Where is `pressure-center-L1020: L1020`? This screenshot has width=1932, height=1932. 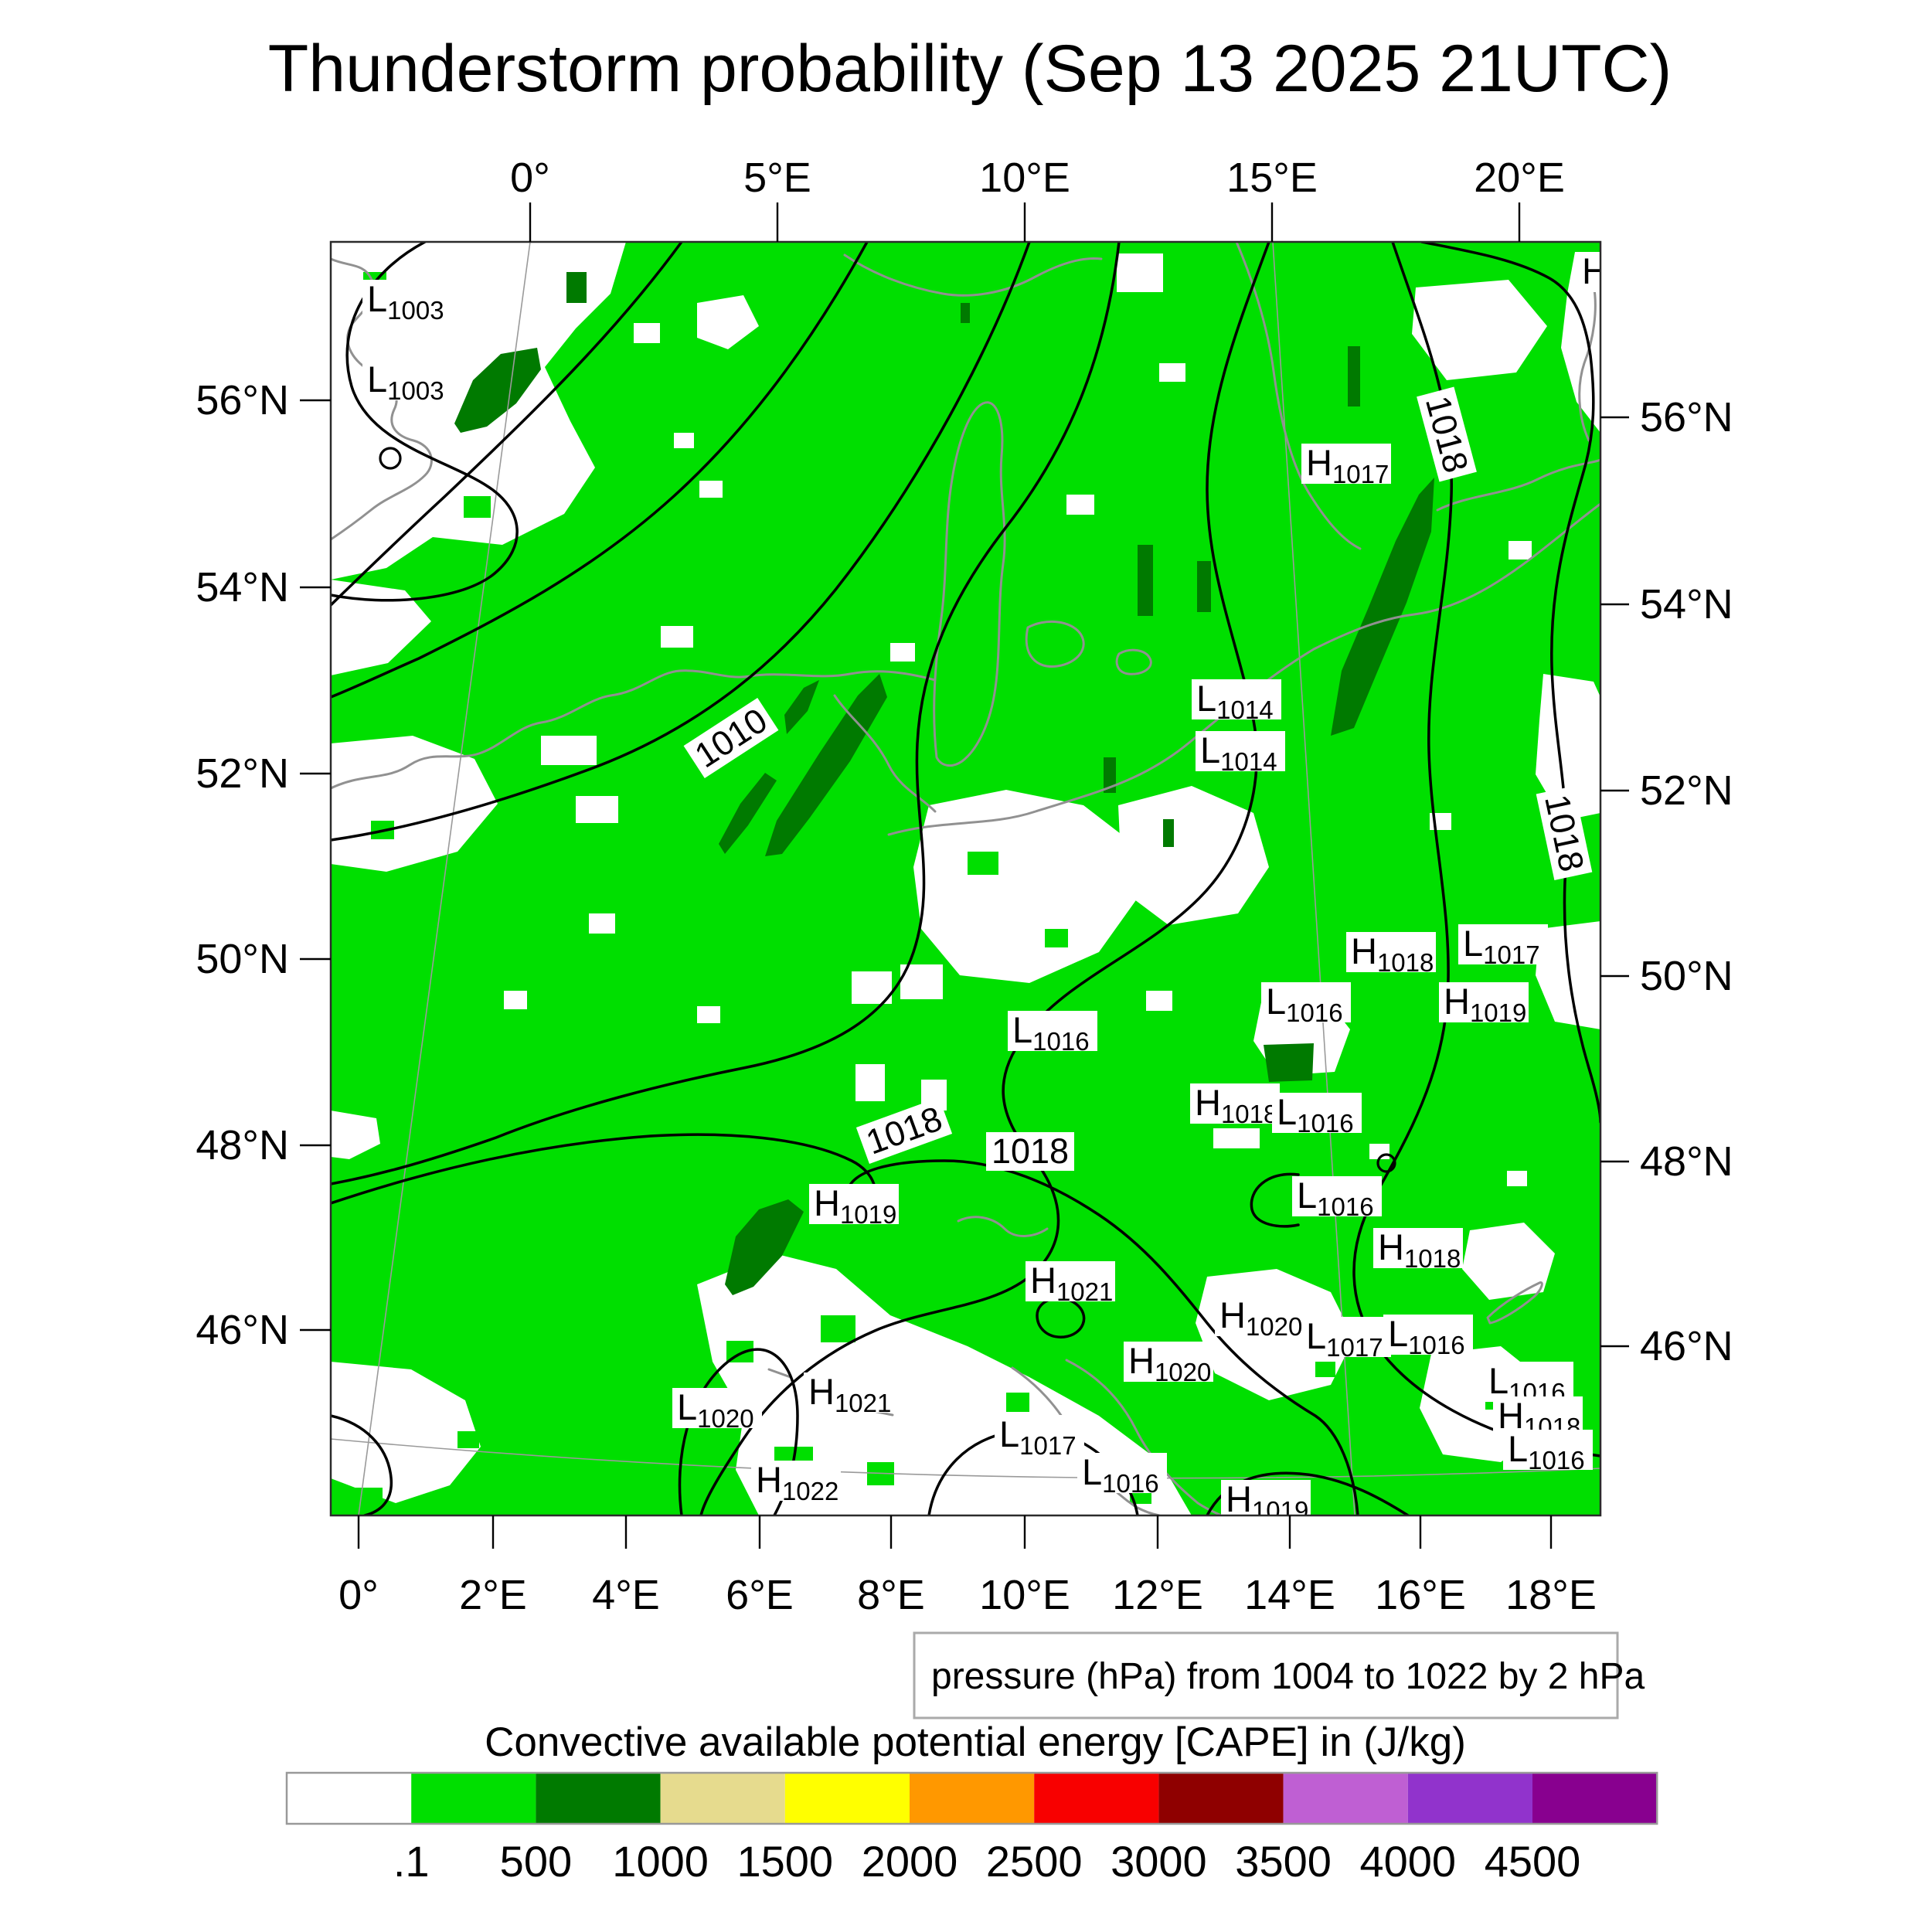 pressure-center-L1020: L1020 is located at coordinates (717, 1410).